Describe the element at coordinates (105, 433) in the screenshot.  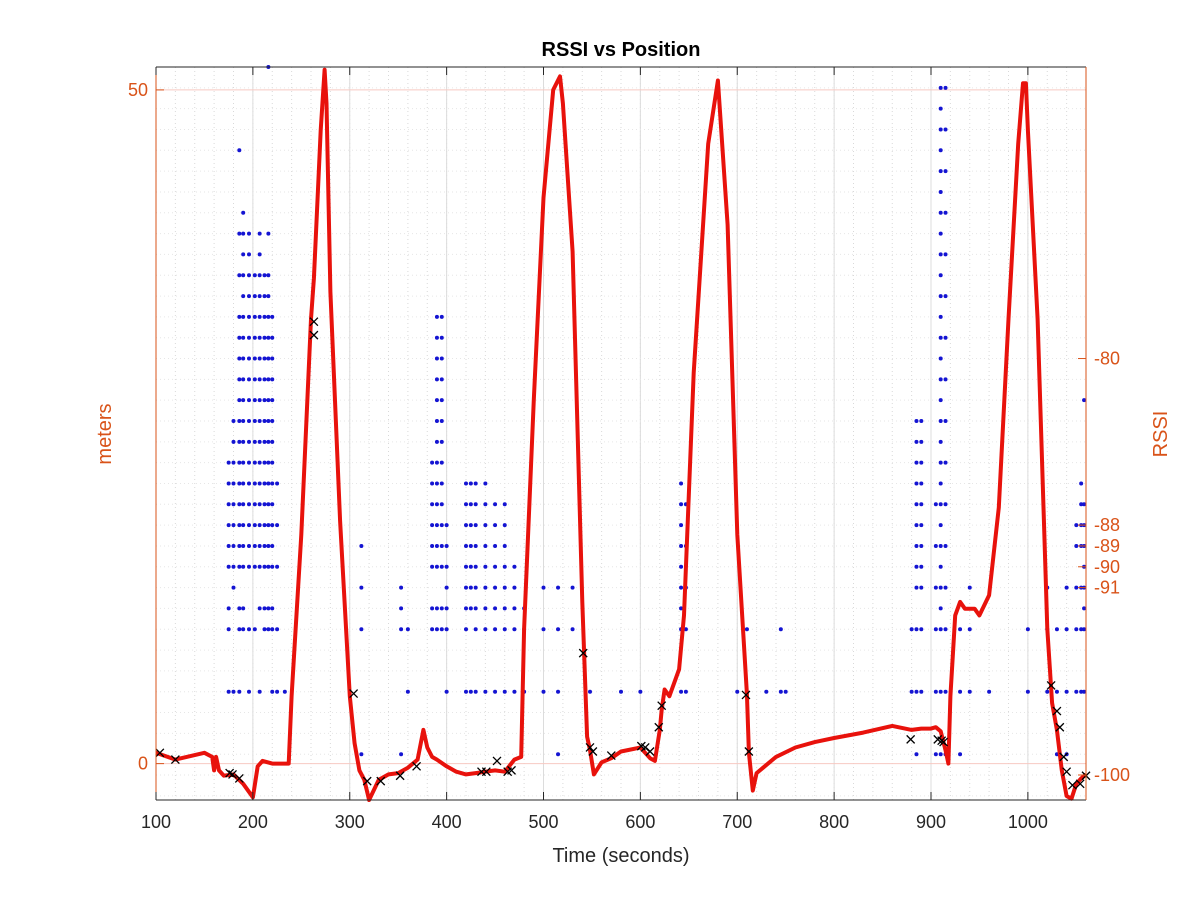
I see `left-axis-label: meters` at that location.